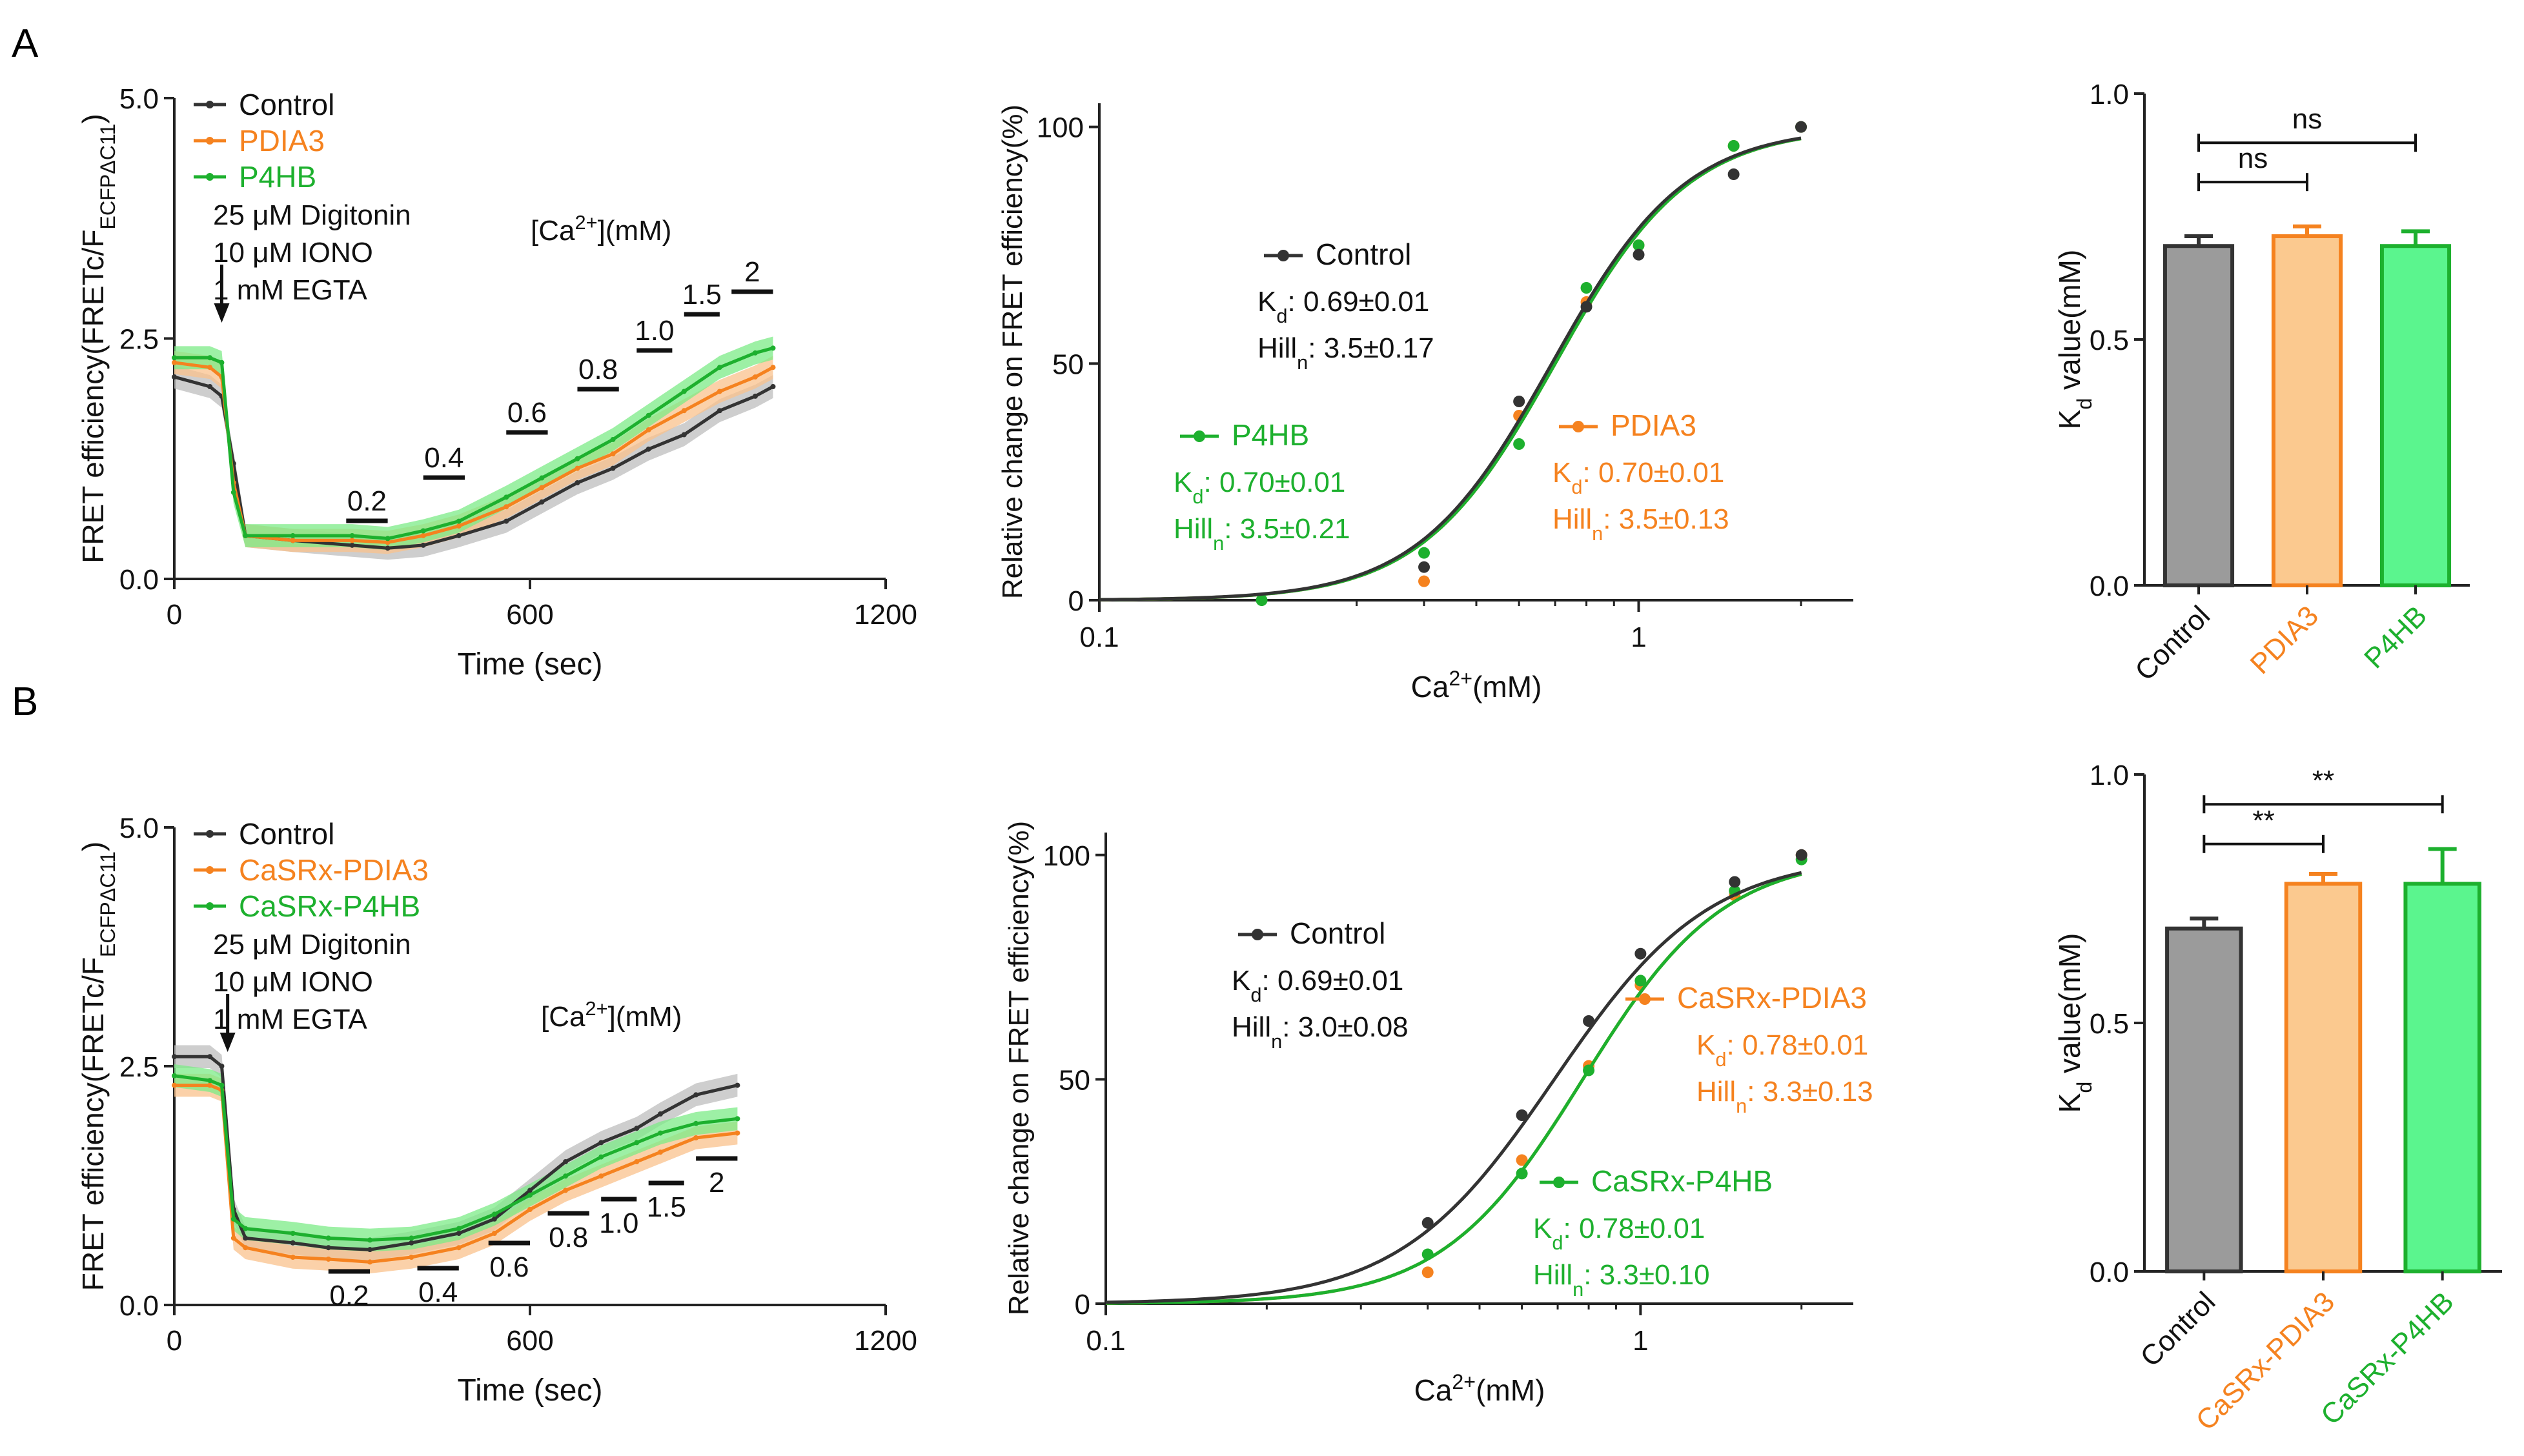 The height and width of the screenshot is (1456, 2524). What do you see at coordinates (1572, 519) in the screenshot?
I see `annotation-hill-part: Hill` at bounding box center [1572, 519].